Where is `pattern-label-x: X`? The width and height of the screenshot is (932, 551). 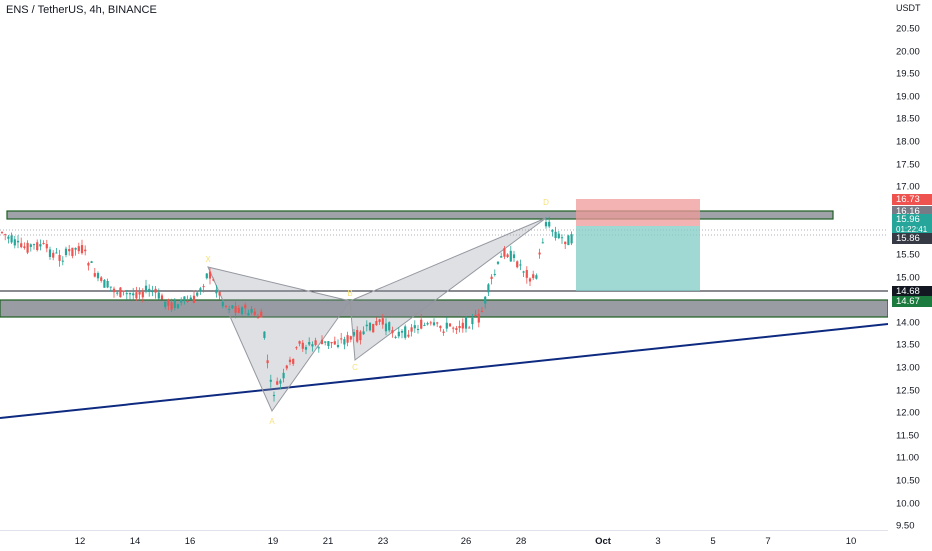
pattern-label-x: X is located at coordinates (208, 259).